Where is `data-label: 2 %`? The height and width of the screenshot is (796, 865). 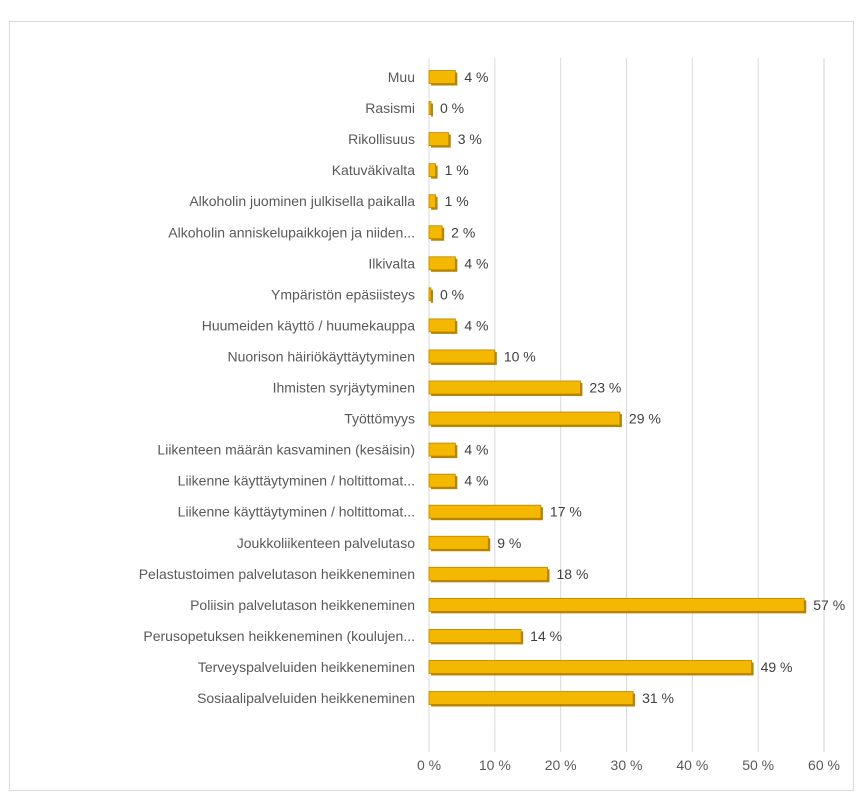 data-label: 2 % is located at coordinates (463, 232).